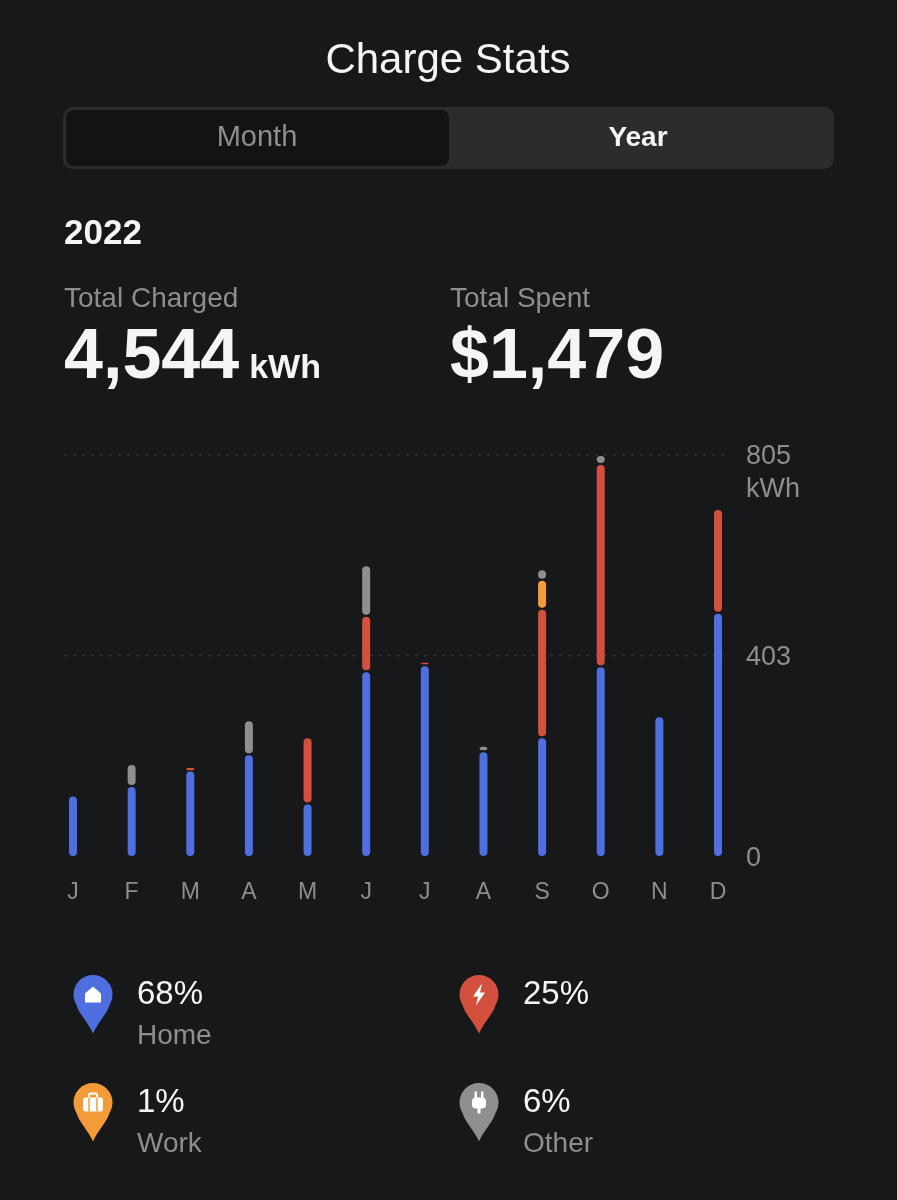 This screenshot has height=1200, width=897. I want to click on text: Month, so click(257, 136).